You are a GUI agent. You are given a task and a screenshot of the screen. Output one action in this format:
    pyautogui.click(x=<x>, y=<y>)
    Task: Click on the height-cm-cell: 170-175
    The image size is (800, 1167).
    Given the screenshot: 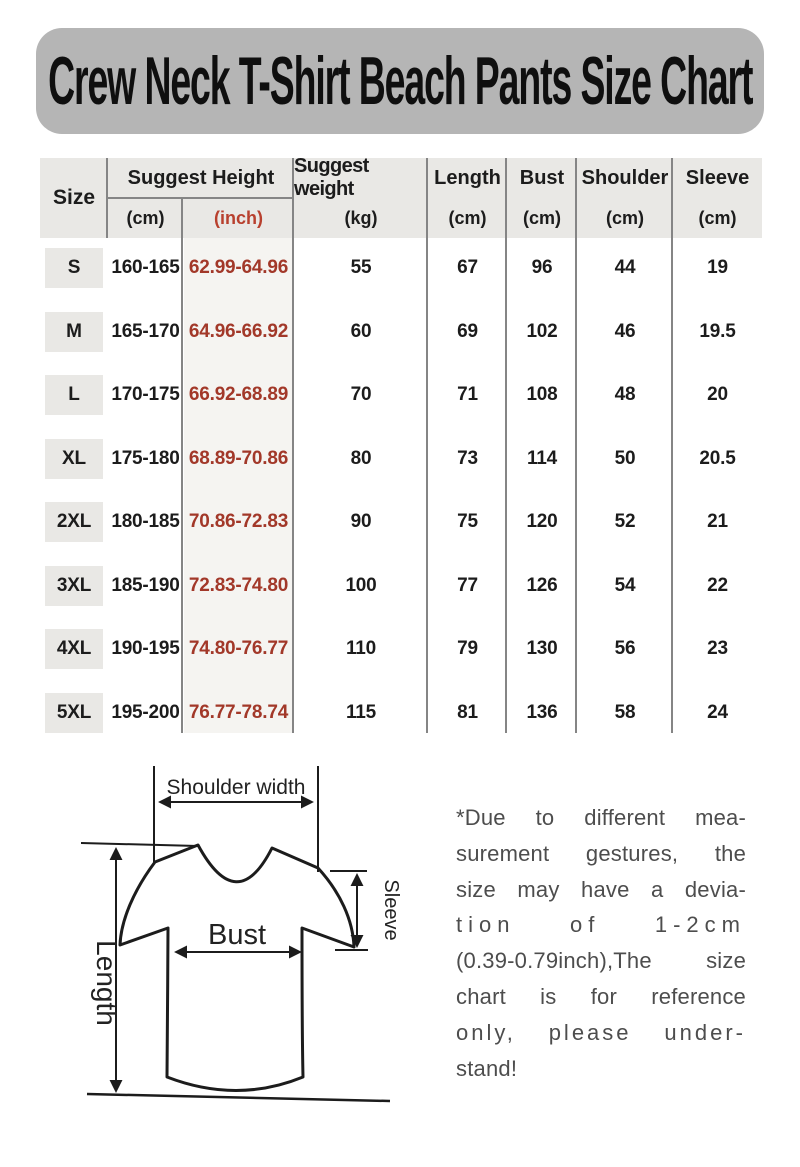 What is the action you would take?
    pyautogui.click(x=145, y=394)
    